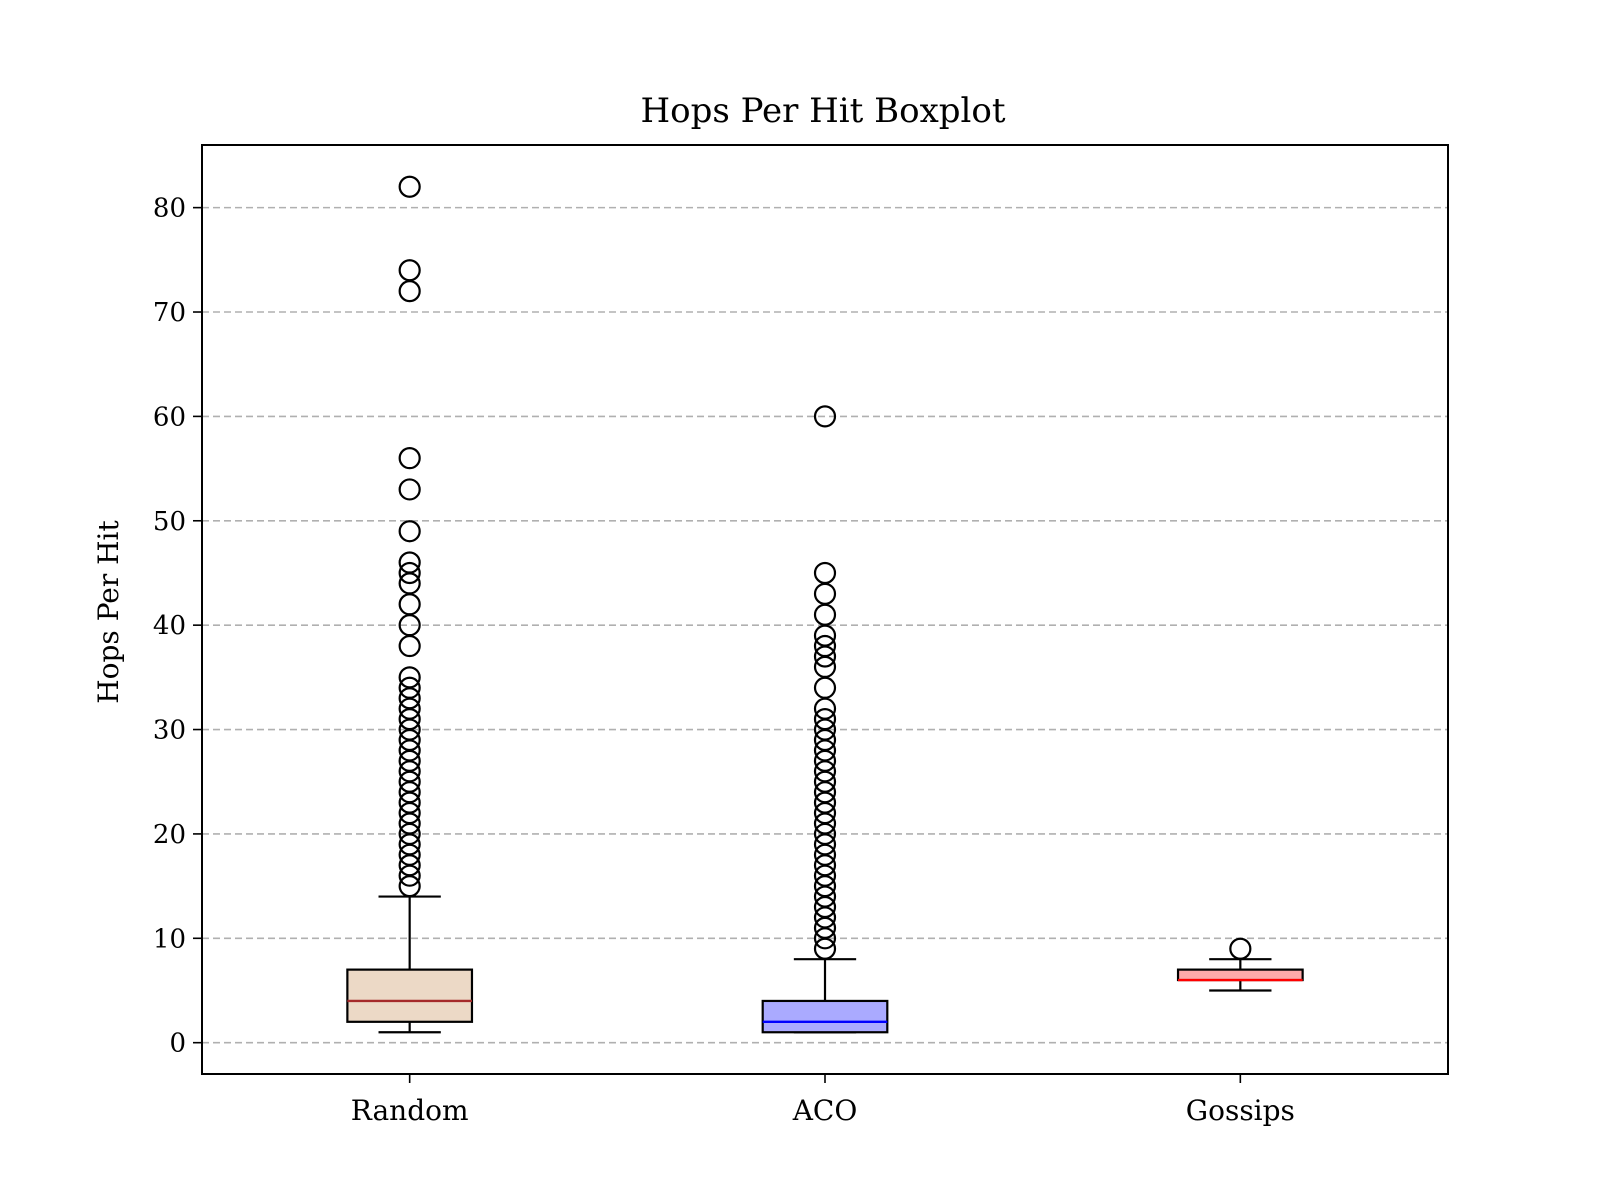 Image resolution: width=1600 pixels, height=1200 pixels. I want to click on y-tick-label: 70, so click(169, 313).